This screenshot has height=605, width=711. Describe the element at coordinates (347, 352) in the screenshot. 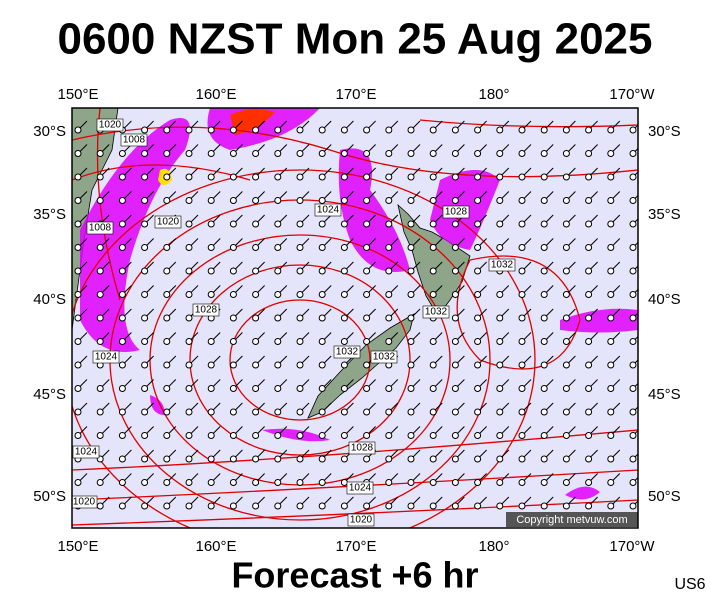

I see `isobar-label: 1032` at that location.